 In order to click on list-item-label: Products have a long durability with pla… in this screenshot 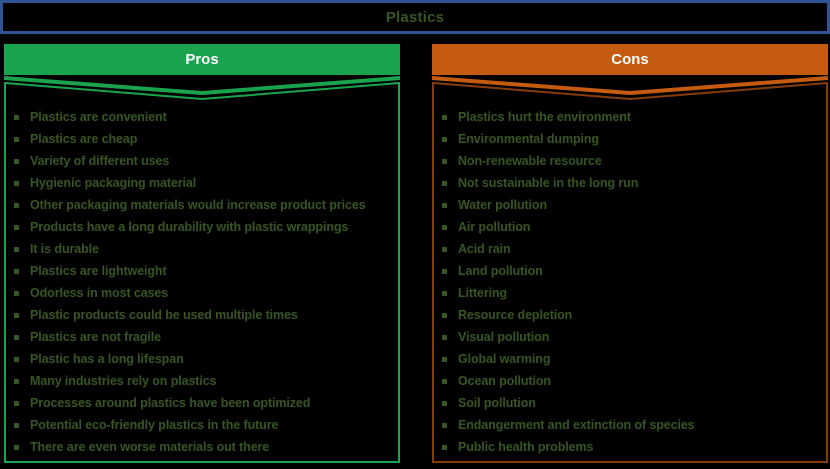, I will do `click(189, 227)`.